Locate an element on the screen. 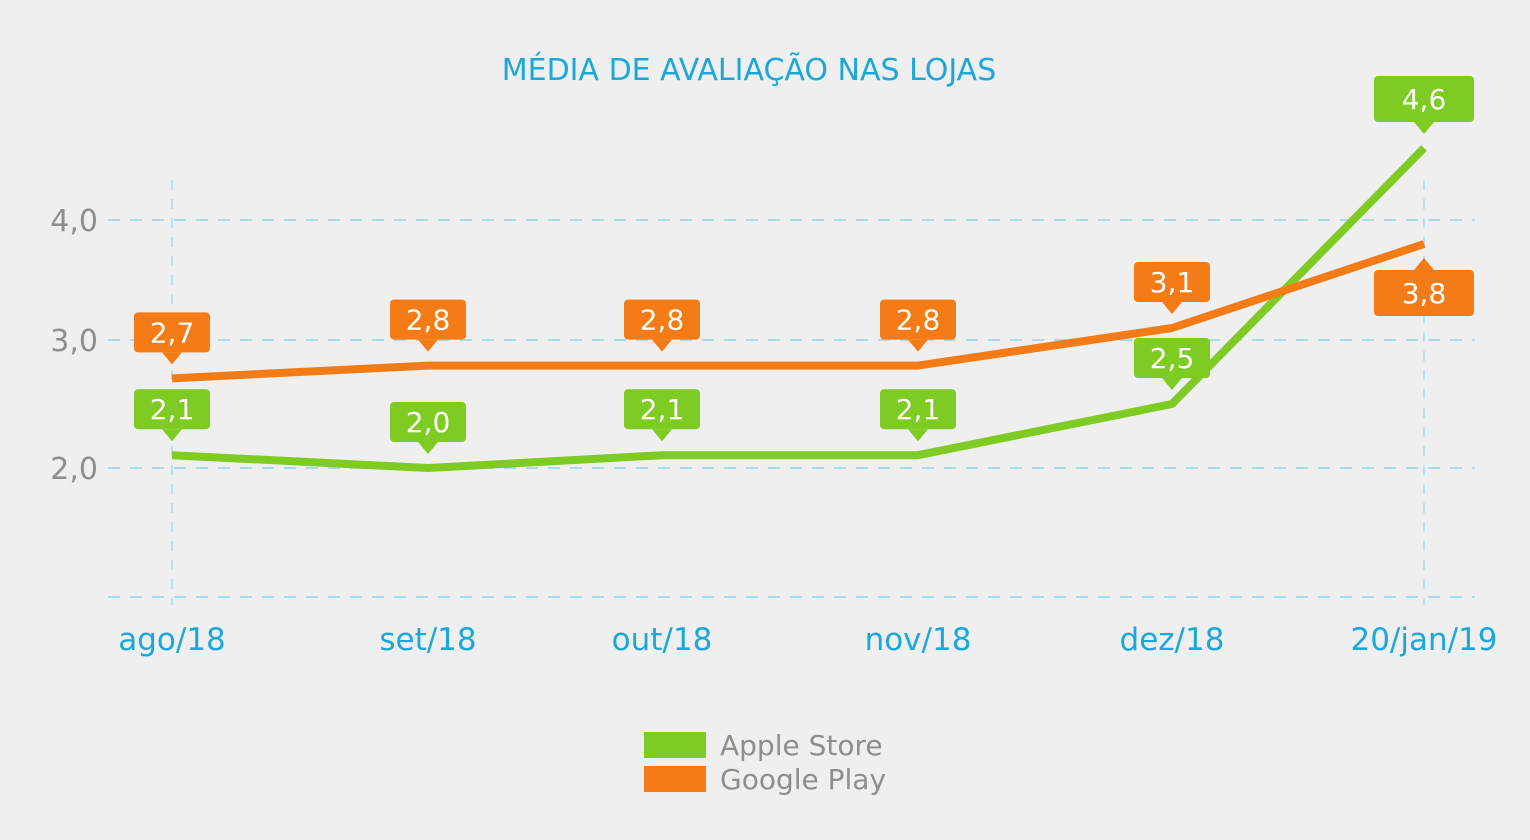 Image resolution: width=1530 pixels, height=840 pixels. x-tick-label: 20/jan/19 is located at coordinates (1423, 640).